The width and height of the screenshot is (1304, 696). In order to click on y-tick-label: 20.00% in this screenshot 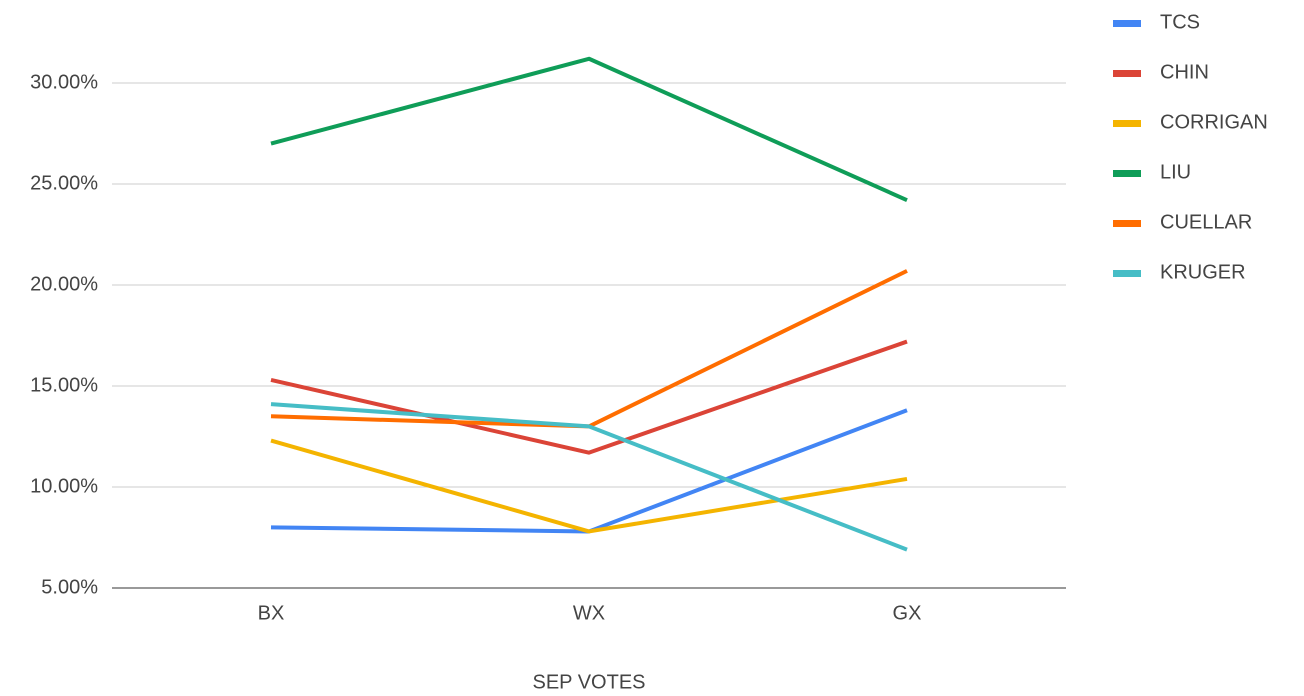, I will do `click(64, 284)`.